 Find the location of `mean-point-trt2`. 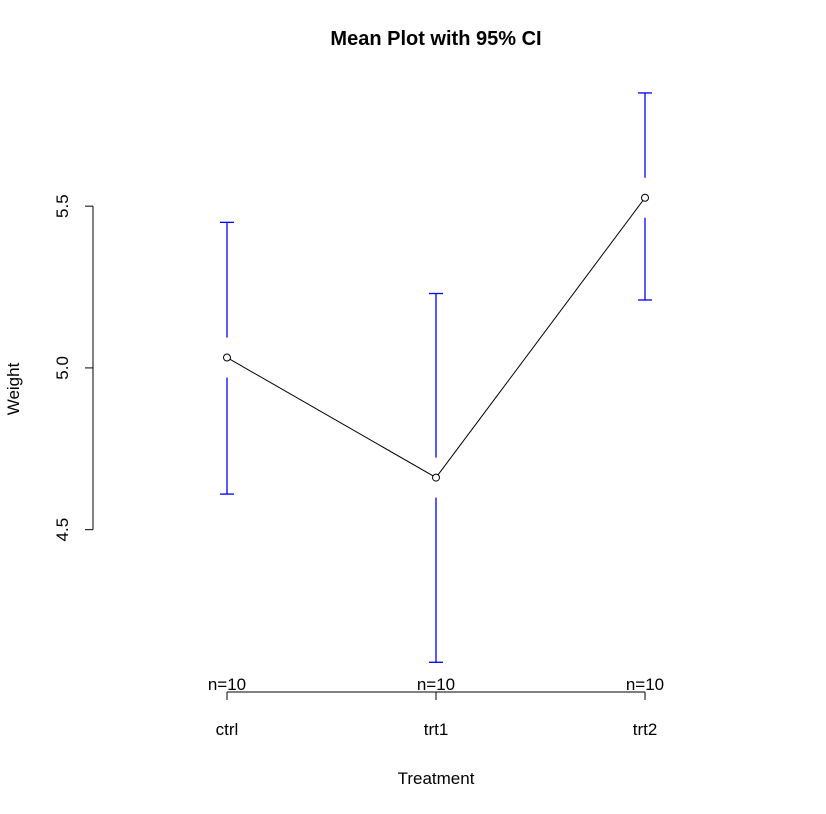

mean-point-trt2 is located at coordinates (645, 197).